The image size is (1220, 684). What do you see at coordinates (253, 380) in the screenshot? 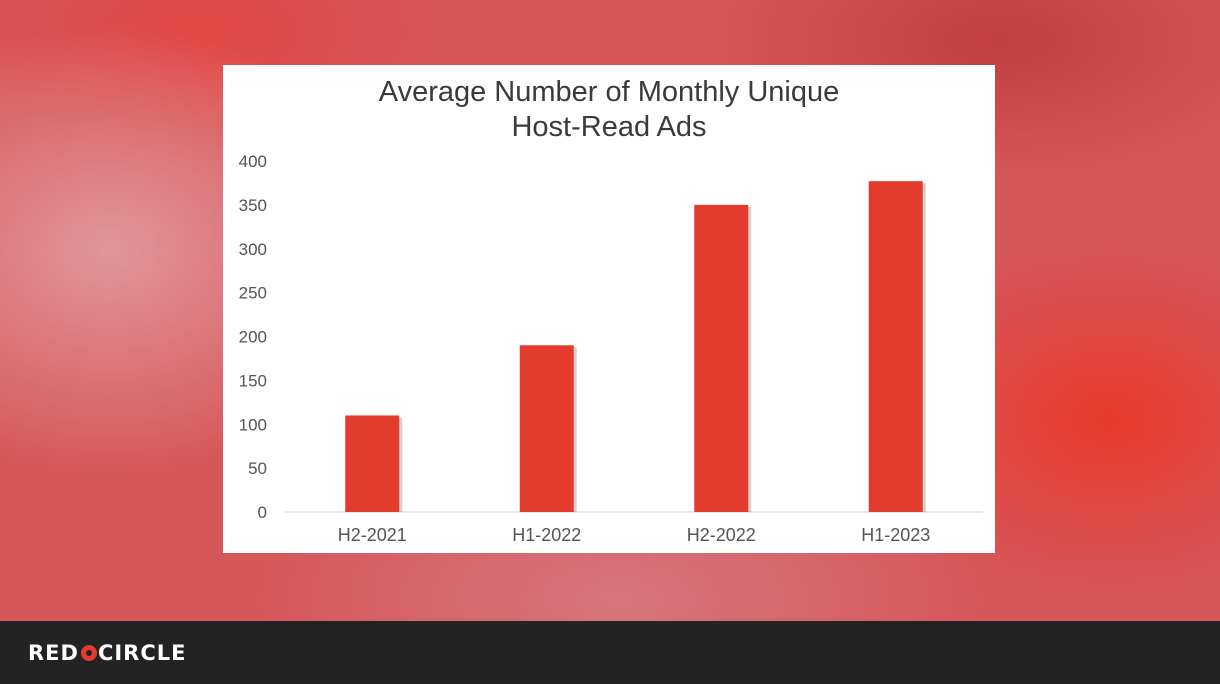
I see `y-tick-label: 150` at bounding box center [253, 380].